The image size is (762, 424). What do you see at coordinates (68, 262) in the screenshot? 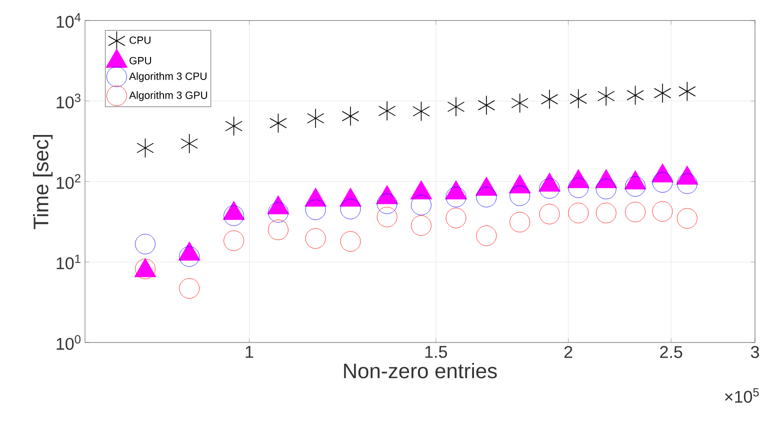
I see `y-tick-label: 10$^{1}$` at bounding box center [68, 262].